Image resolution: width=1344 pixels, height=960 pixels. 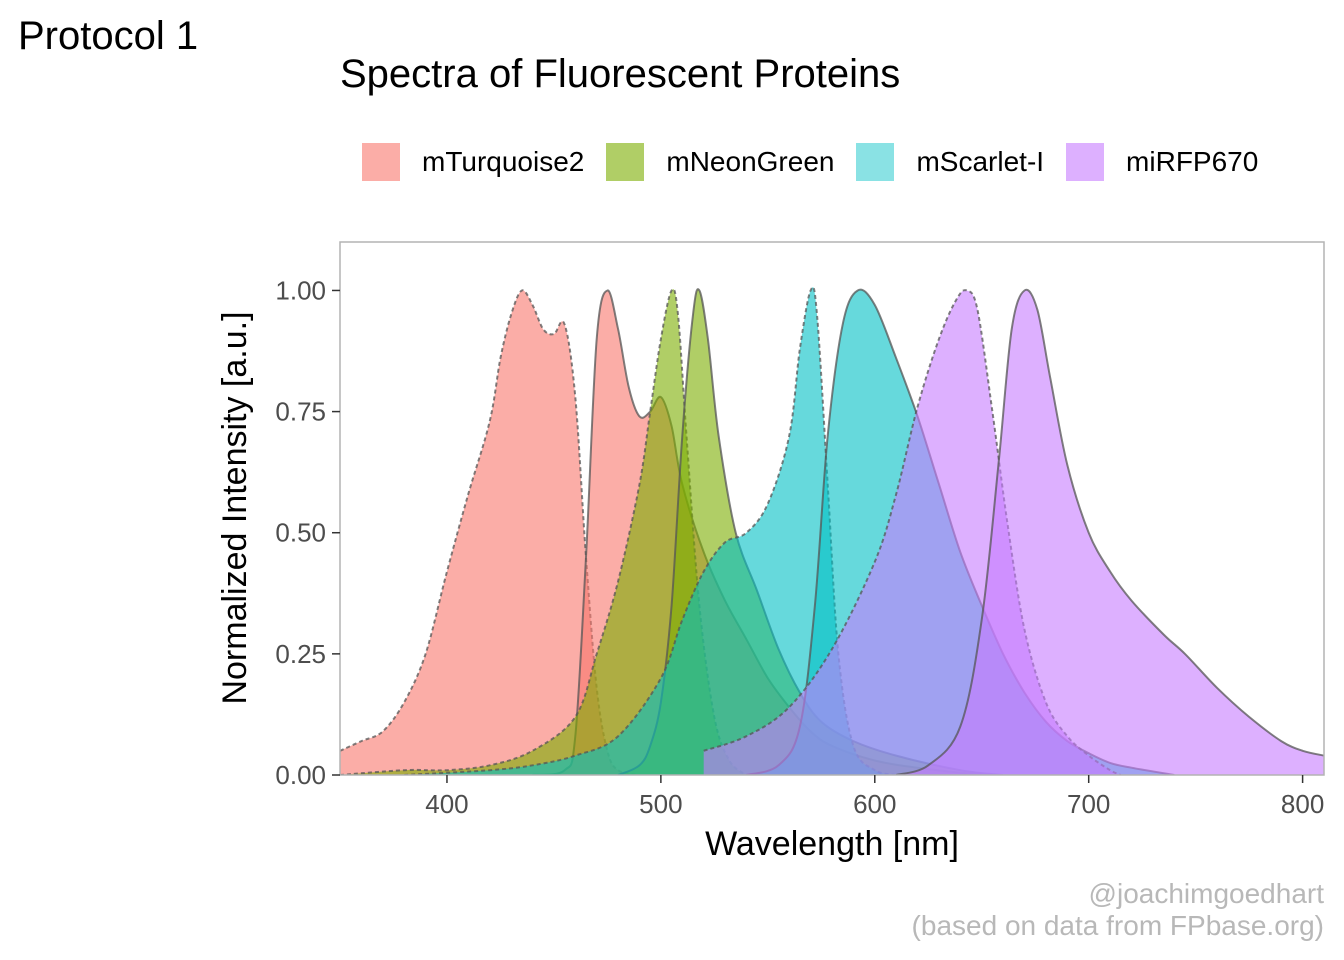 What do you see at coordinates (1117, 925) in the screenshot?
I see `credit-source: (based on data from FPbase.org)` at bounding box center [1117, 925].